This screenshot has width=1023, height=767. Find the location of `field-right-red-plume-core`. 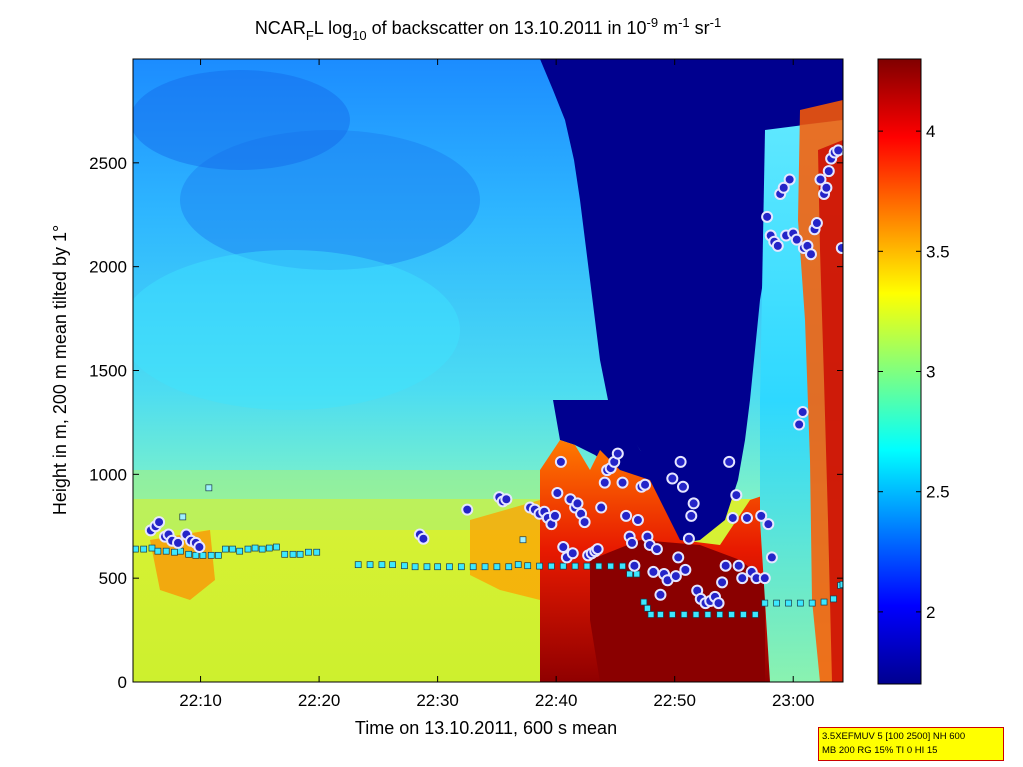

field-right-red-plume-core is located at coordinates (830, 411).